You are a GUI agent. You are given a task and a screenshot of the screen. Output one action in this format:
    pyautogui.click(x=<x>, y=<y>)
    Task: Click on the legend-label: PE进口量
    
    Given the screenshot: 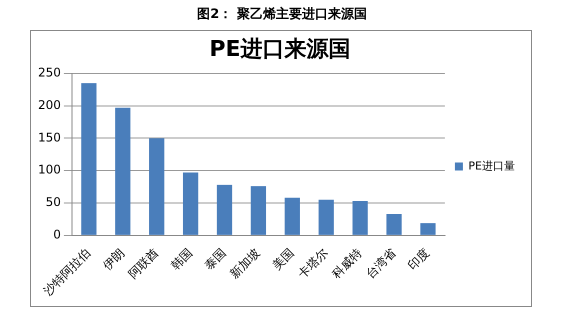 What is the action you would take?
    pyautogui.click(x=492, y=165)
    